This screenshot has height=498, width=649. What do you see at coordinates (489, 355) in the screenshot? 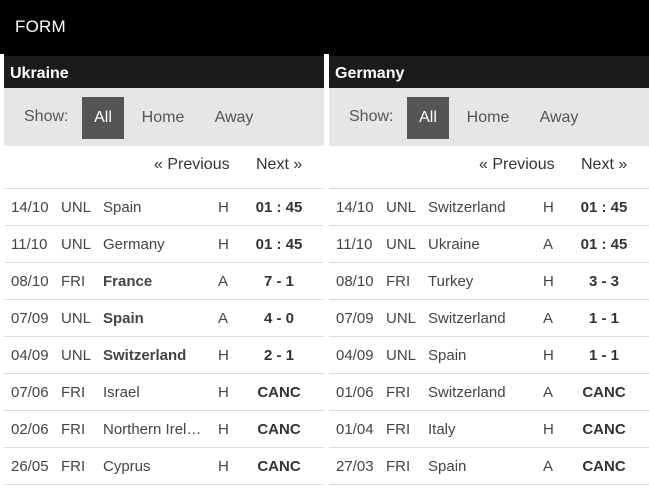
I see `match-row: 04/09 UNL Spain H 1 - 1` at bounding box center [489, 355].